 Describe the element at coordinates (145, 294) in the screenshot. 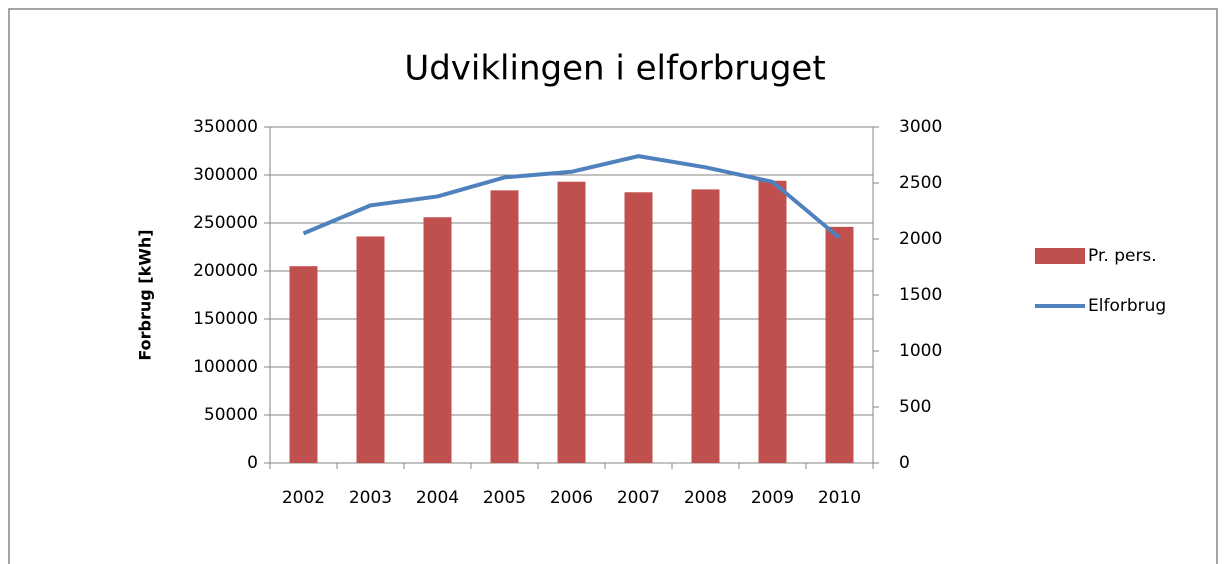

I see `y-axis-label: Forbrug [kWh]` at that location.